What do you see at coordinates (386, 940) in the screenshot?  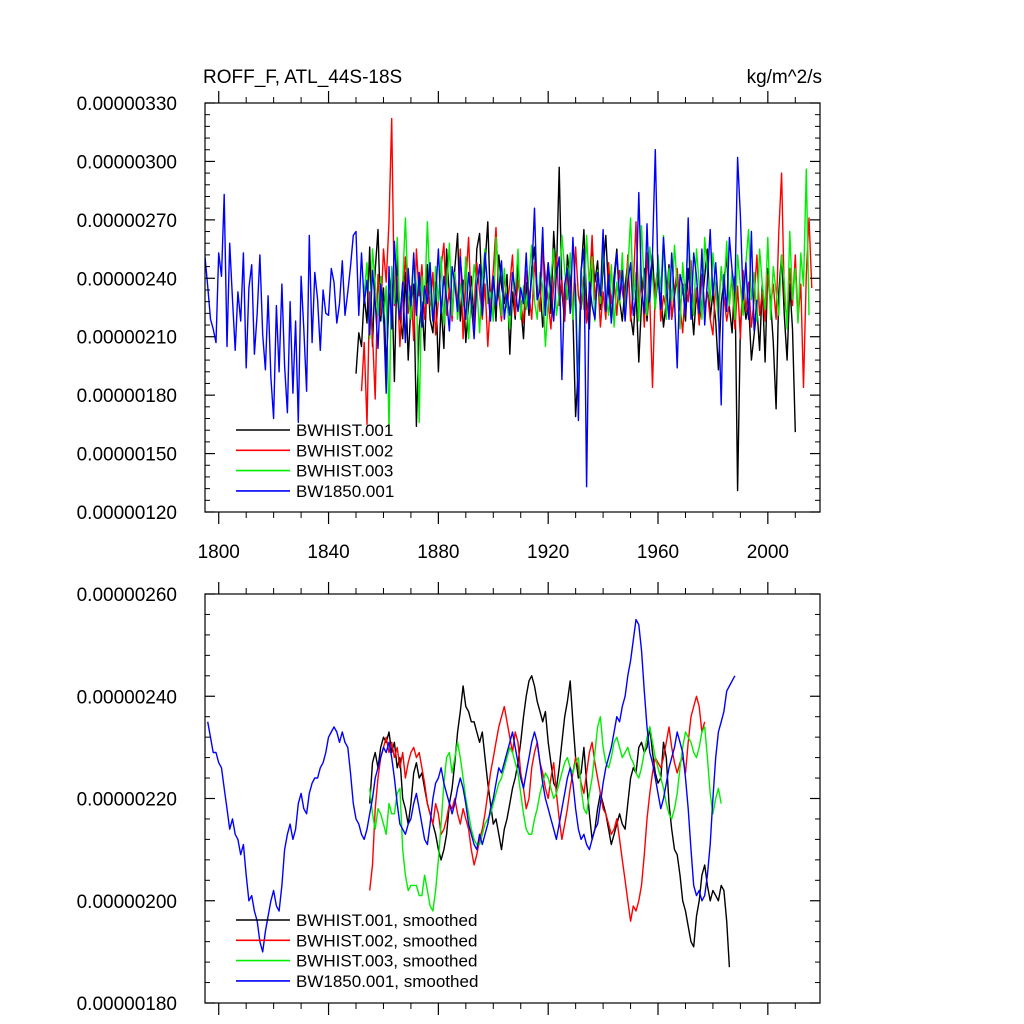 I see `legend-label: BWHIST.002, smoothed` at bounding box center [386, 940].